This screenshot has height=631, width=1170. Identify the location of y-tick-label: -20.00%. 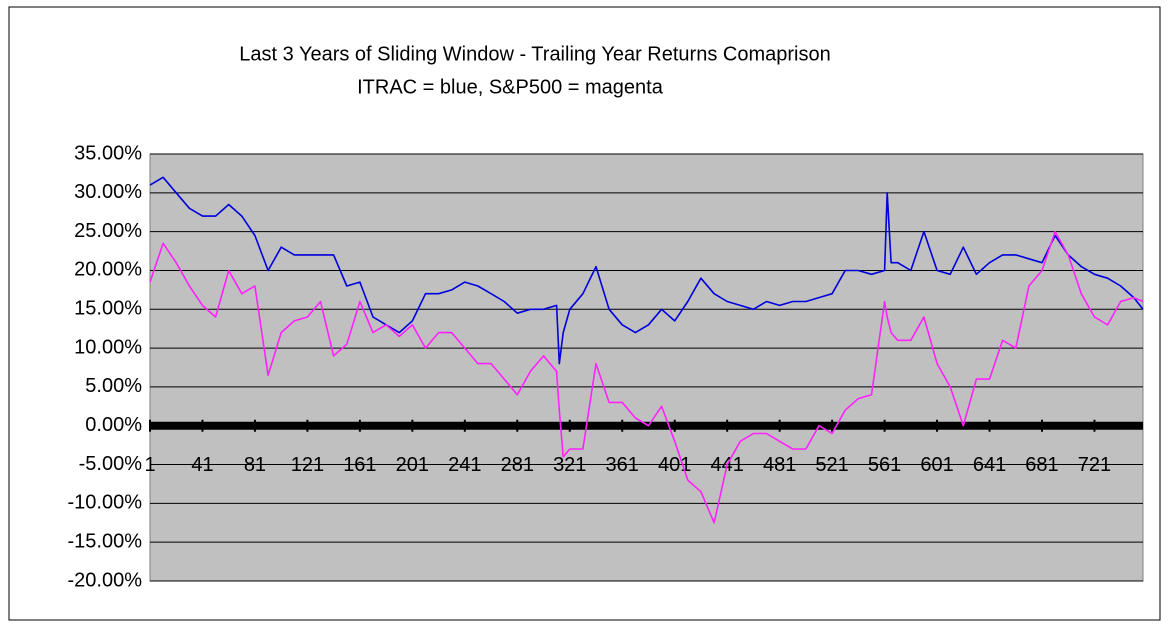
(105, 580).